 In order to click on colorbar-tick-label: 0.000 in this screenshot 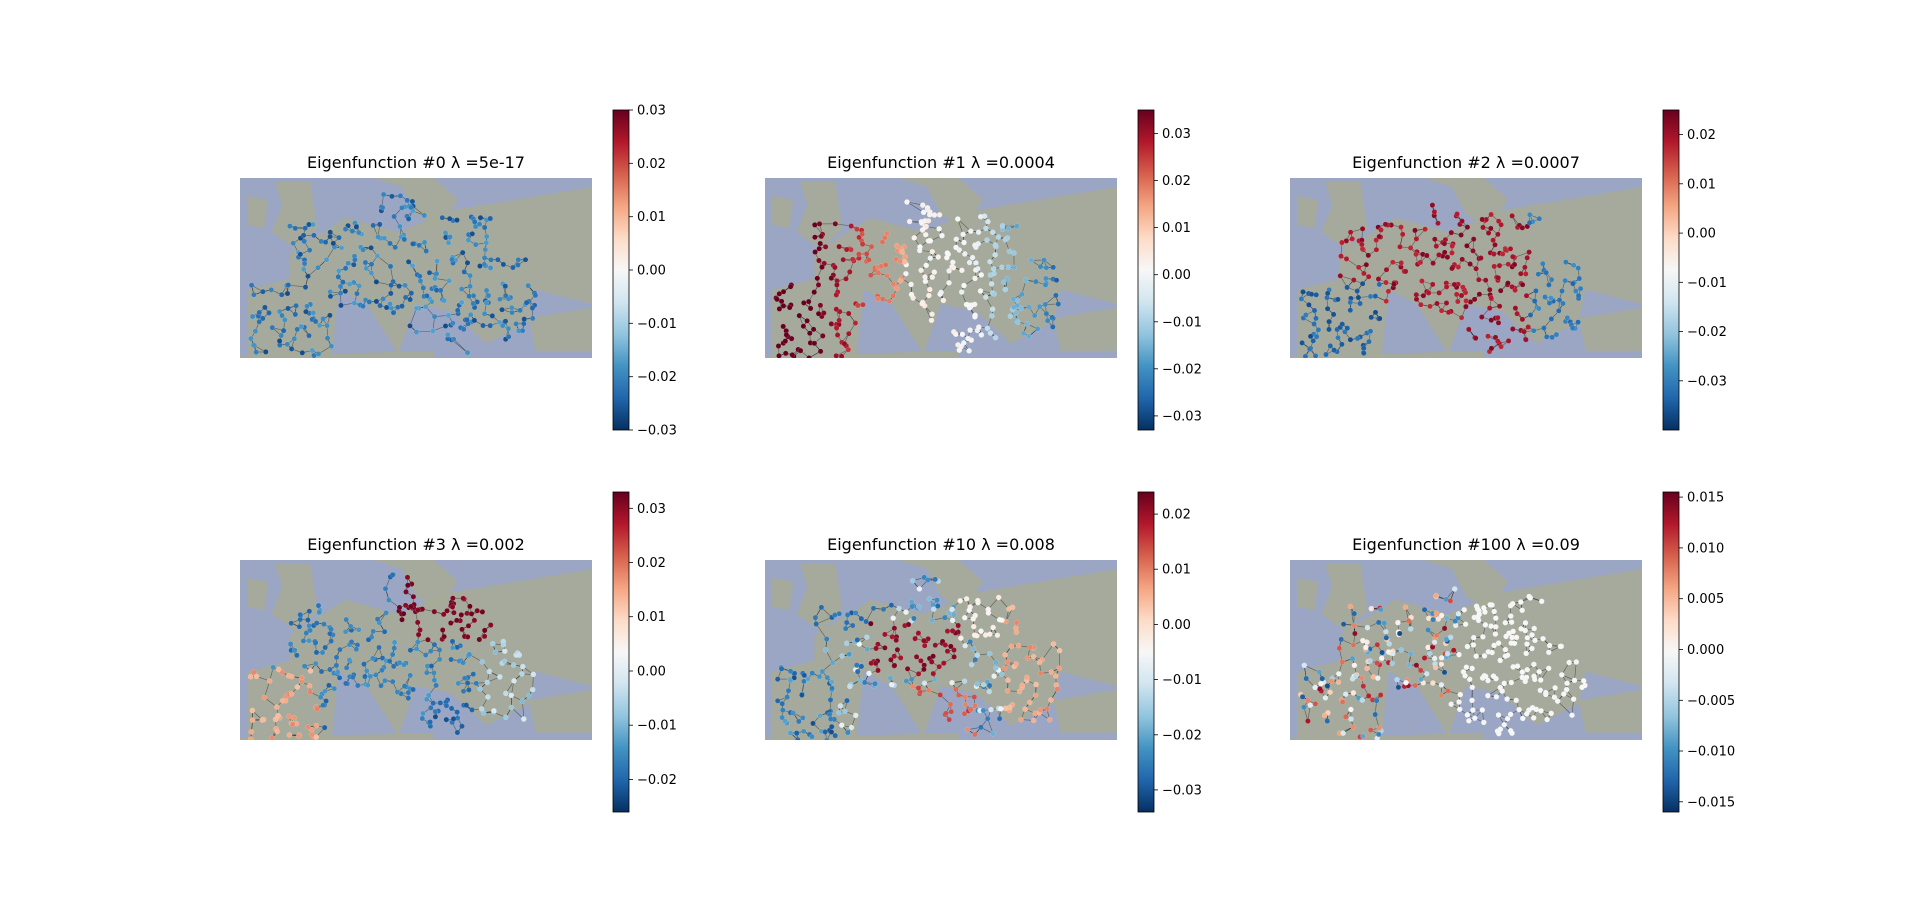, I will do `click(1705, 650)`.